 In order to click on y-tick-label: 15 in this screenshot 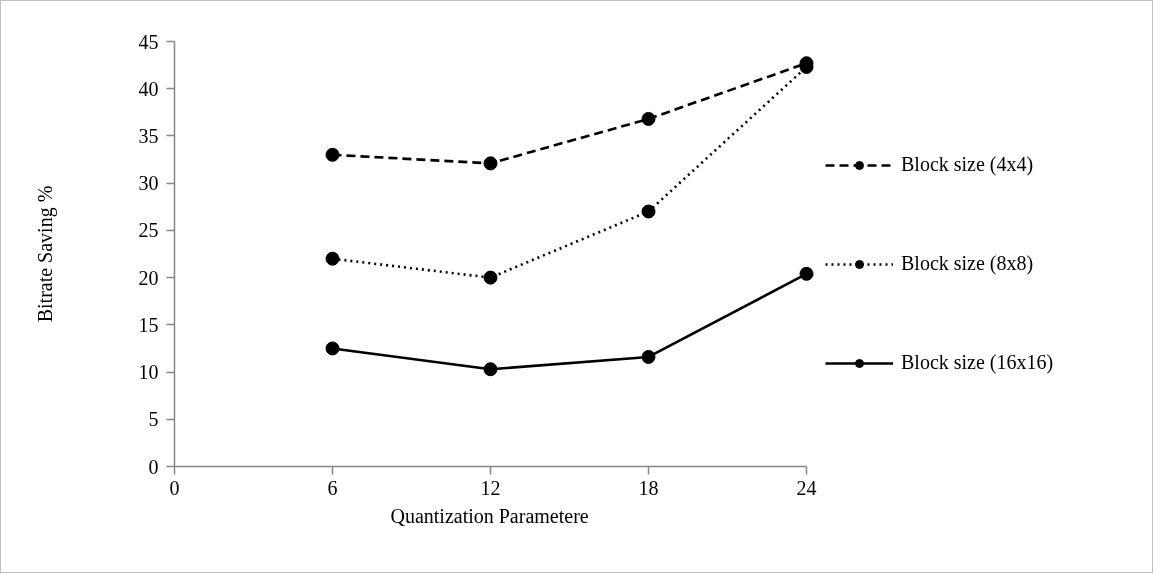, I will do `click(148, 324)`.